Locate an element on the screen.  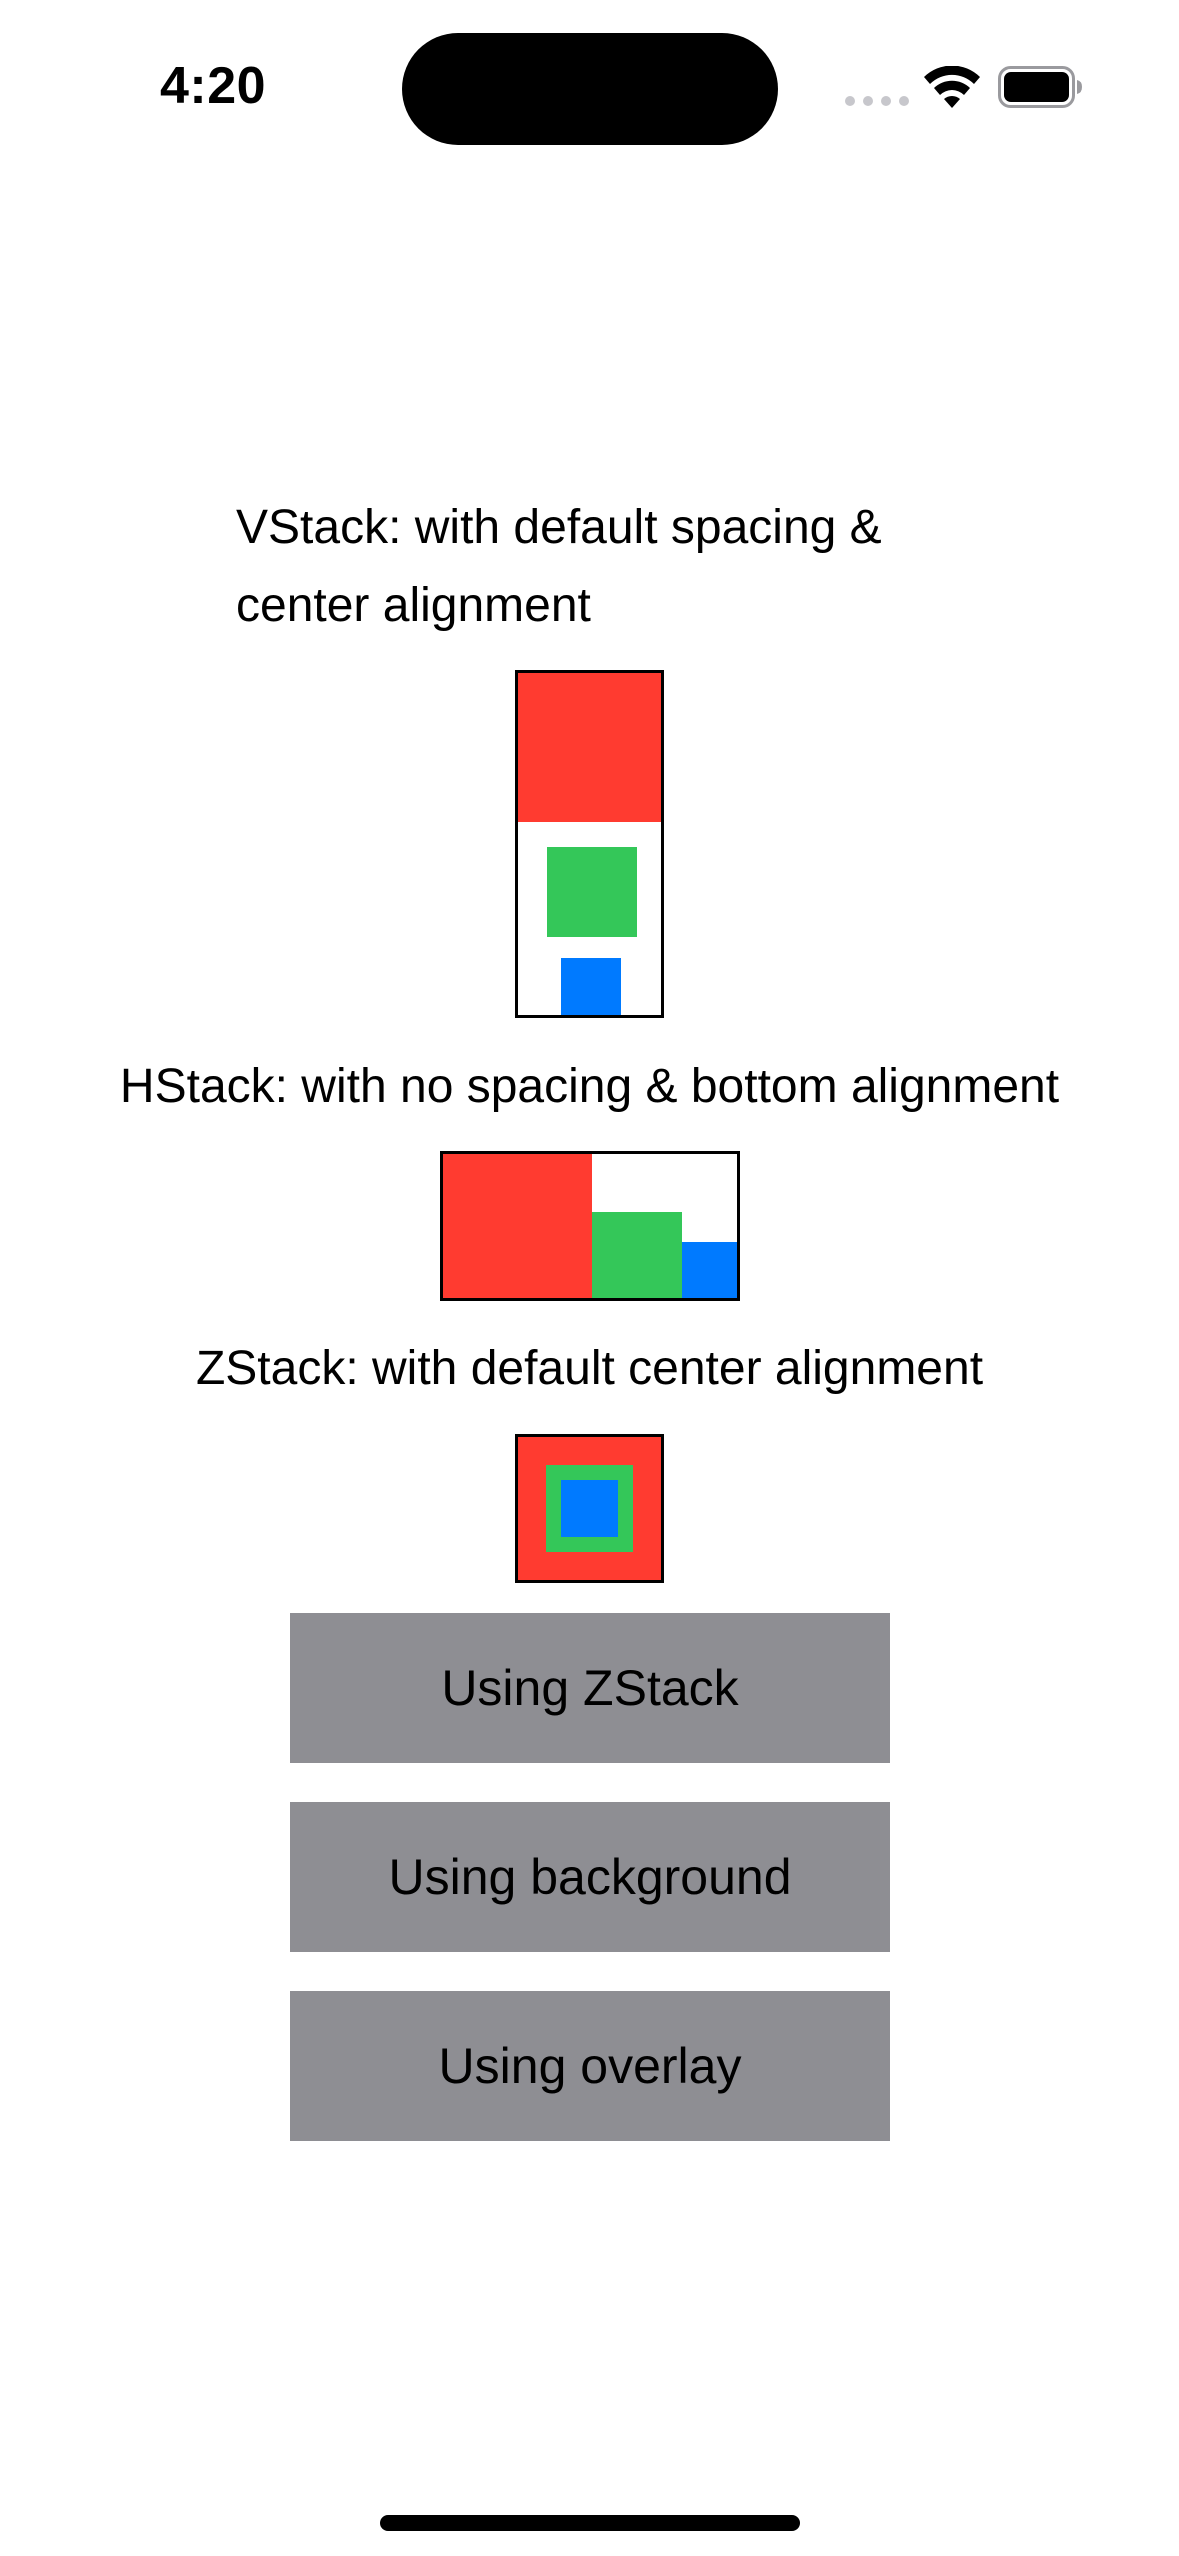
zstack-demo is located at coordinates (589, 1508).